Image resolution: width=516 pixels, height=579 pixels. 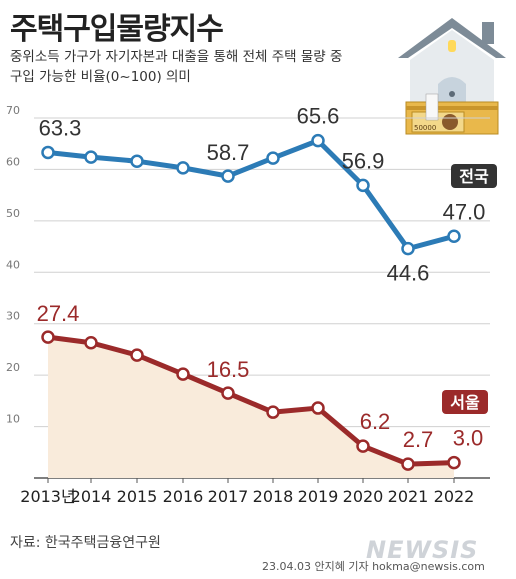 I want to click on chart-subtitle-line2: 구입 가능한 비율(0~100) 의미, so click(x=100, y=77).